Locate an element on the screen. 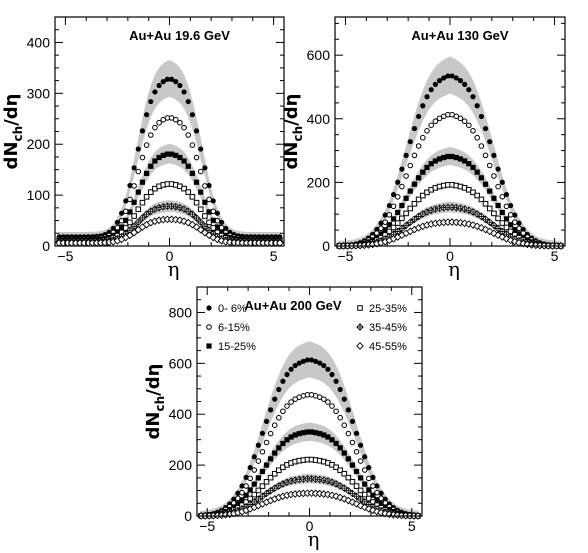 This screenshot has height=553, width=588. series-open-circle is located at coordinates (169, 178).